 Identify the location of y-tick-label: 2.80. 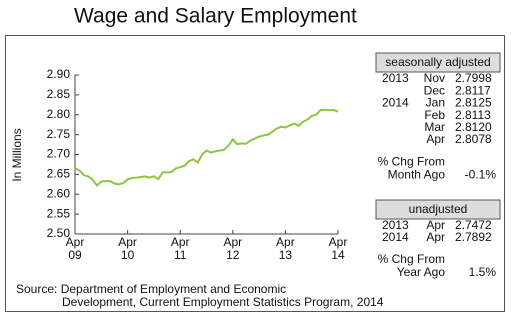
(59, 114).